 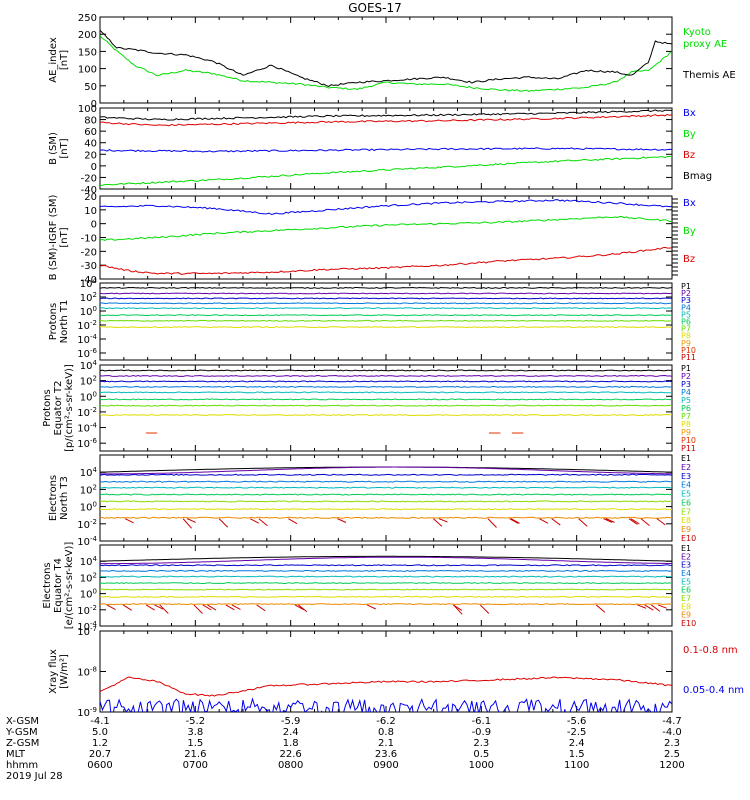 I want to click on y-tick-label: 10⁻⁷, so click(x=87, y=631).